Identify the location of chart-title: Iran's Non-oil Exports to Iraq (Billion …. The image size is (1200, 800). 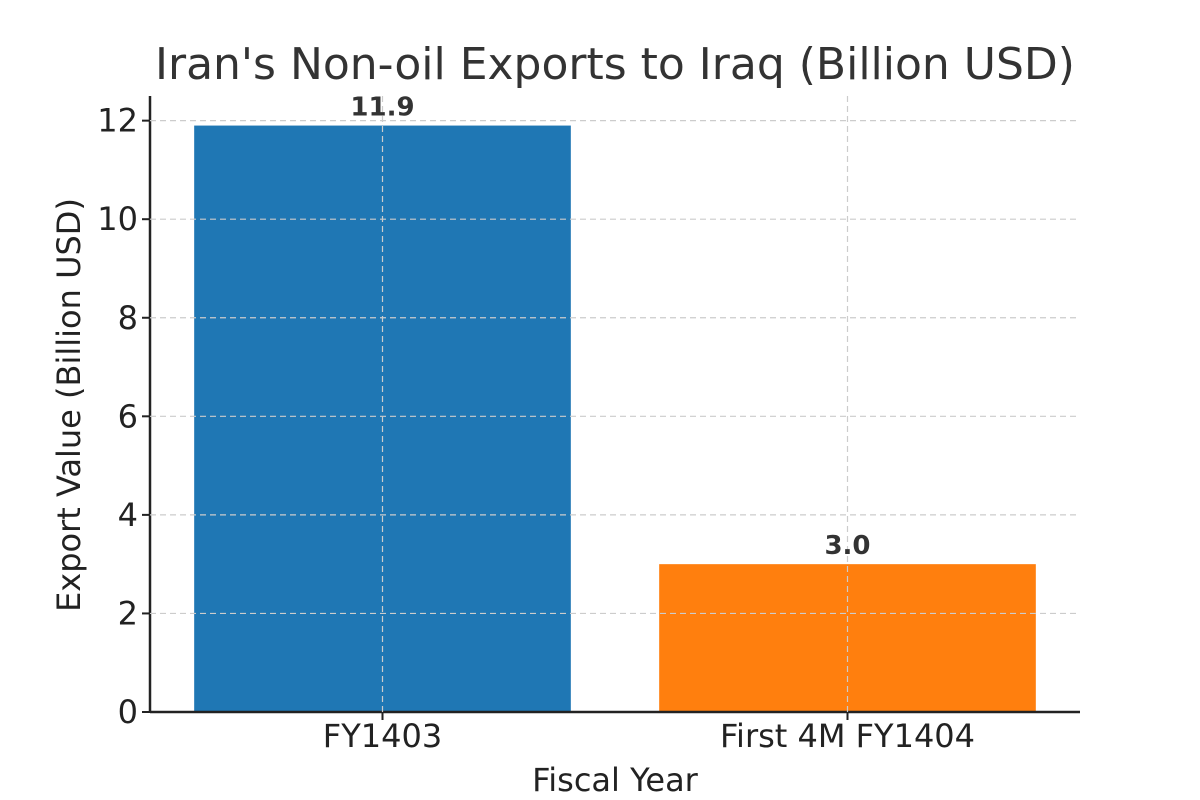
(615, 64).